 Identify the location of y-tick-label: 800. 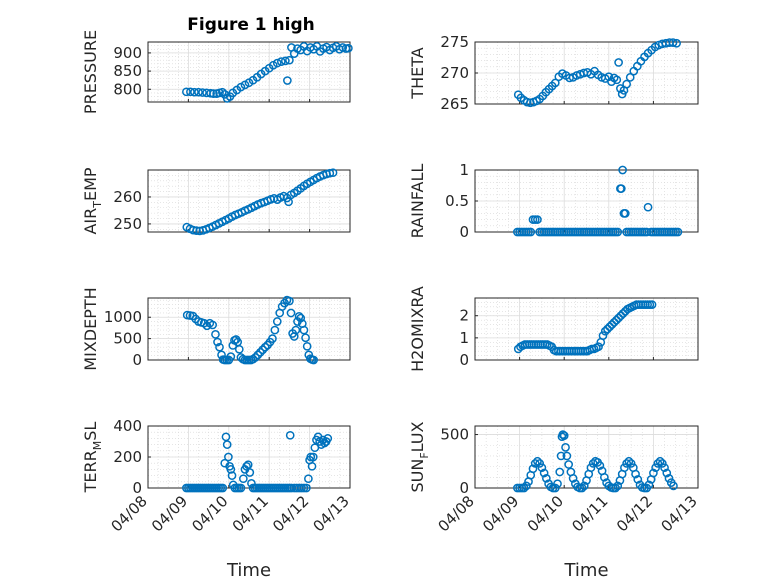
(127, 89).